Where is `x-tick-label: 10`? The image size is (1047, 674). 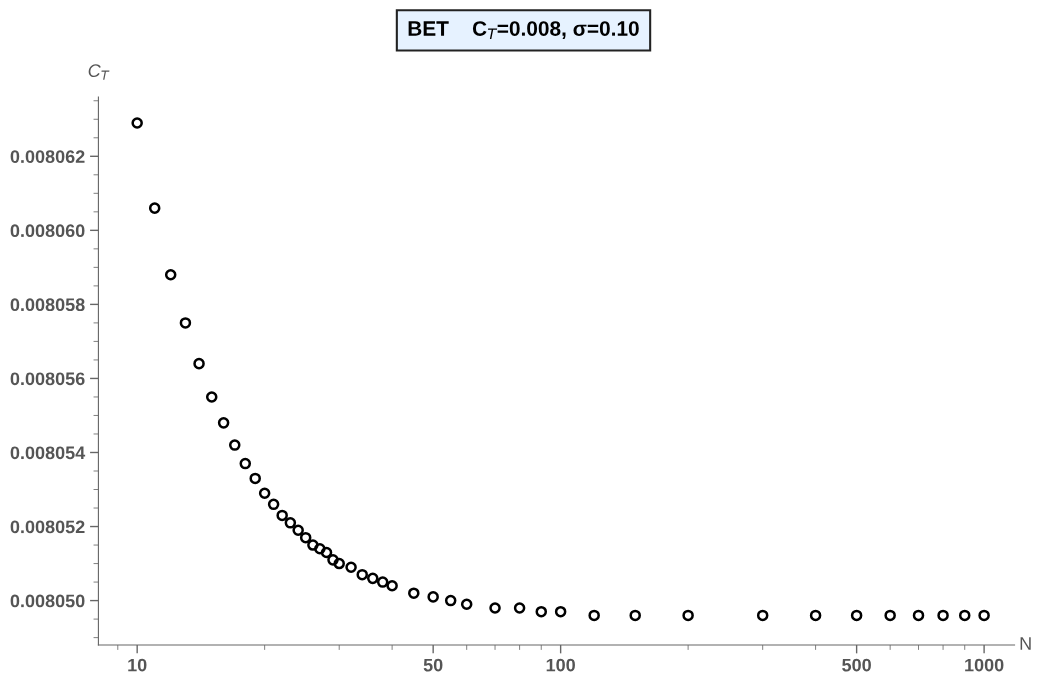
x-tick-label: 10 is located at coordinates (137, 665).